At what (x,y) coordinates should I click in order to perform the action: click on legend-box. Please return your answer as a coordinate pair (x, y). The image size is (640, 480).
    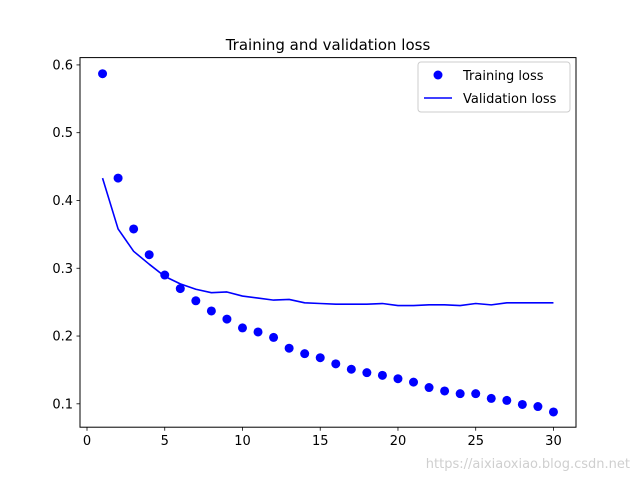
    Looking at the image, I should click on (494, 87).